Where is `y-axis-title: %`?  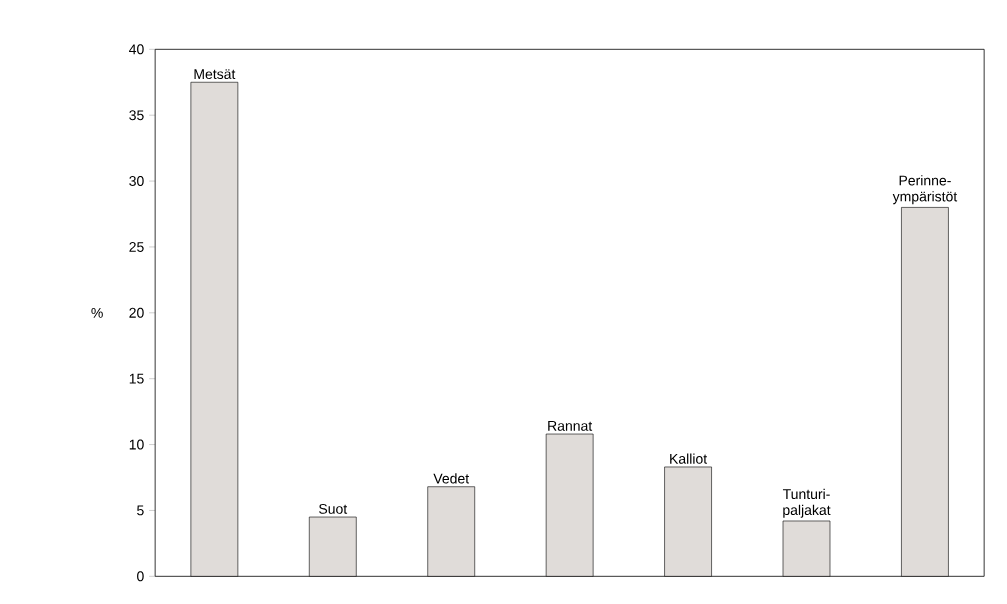
y-axis-title: % is located at coordinates (97, 312).